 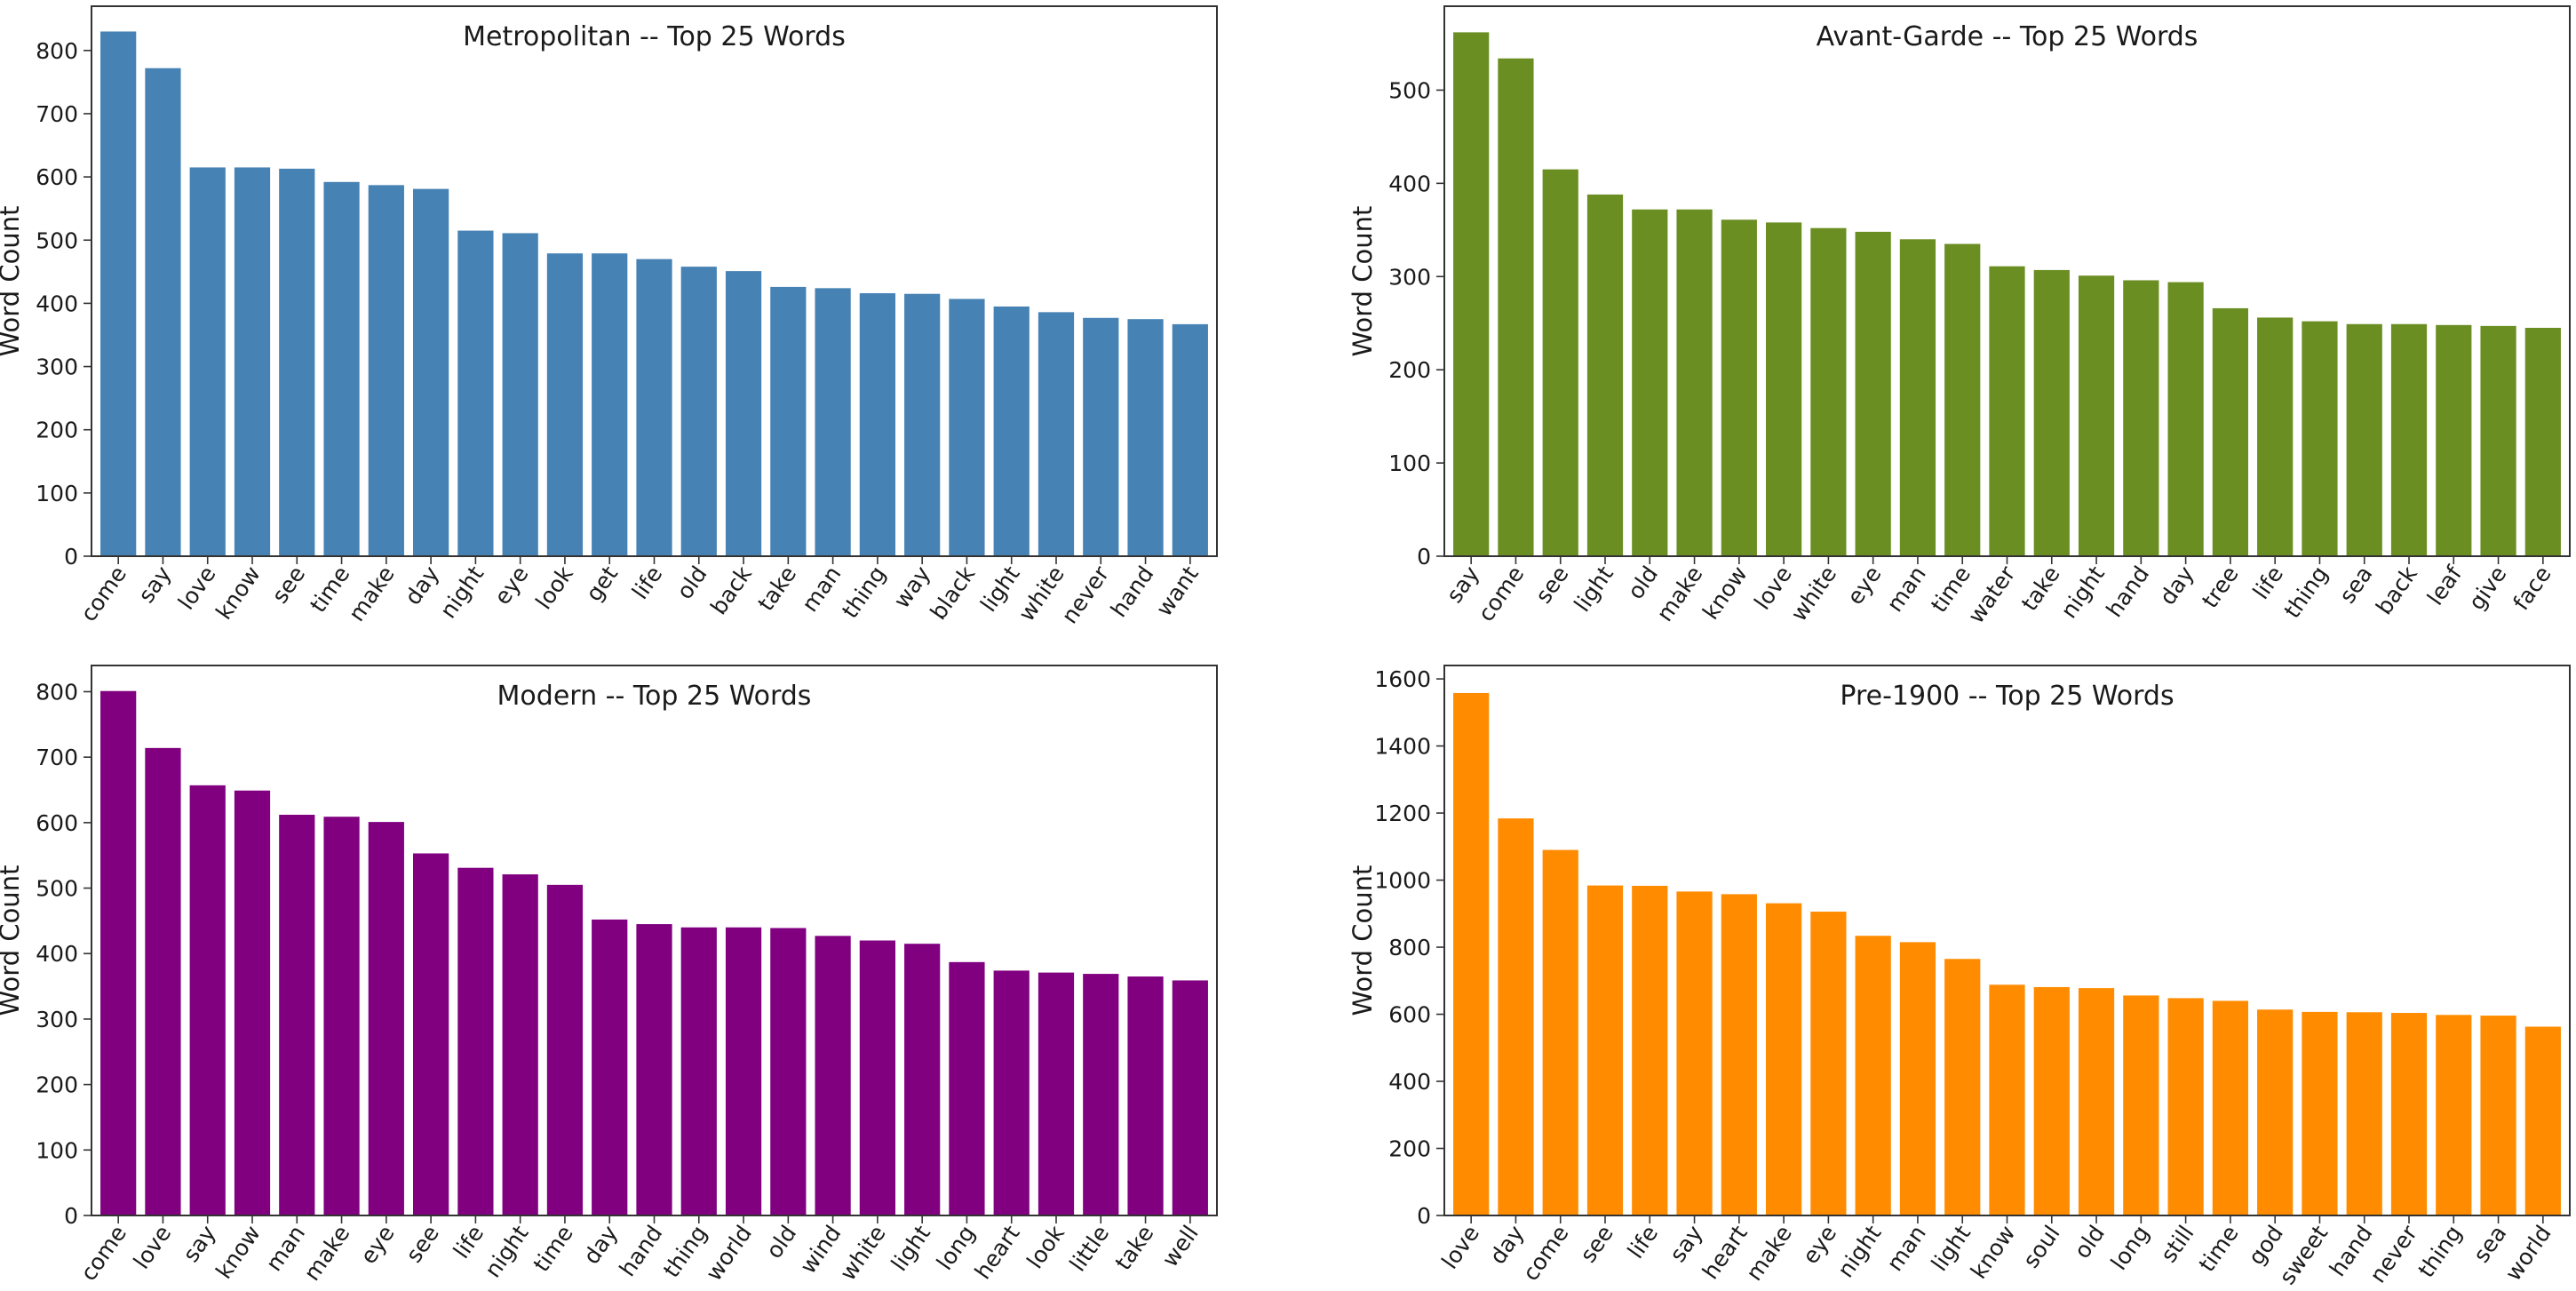 What do you see at coordinates (953, 593) in the screenshot?
I see `x-tick-label-black: black` at bounding box center [953, 593].